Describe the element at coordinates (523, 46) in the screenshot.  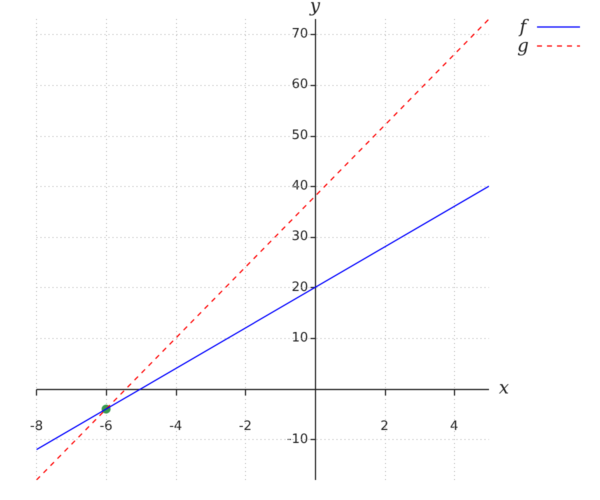
I see `legend-label: g` at that location.